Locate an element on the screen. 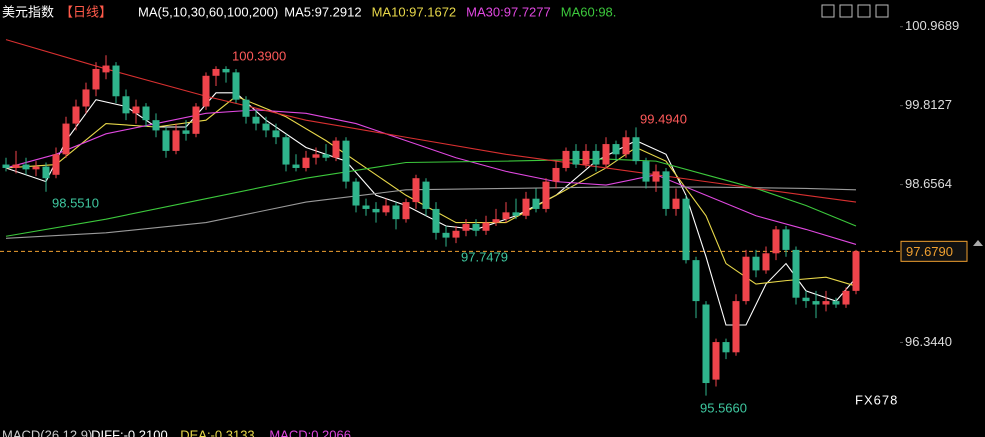  legend-entry: MA60:98. is located at coordinates (589, 11).